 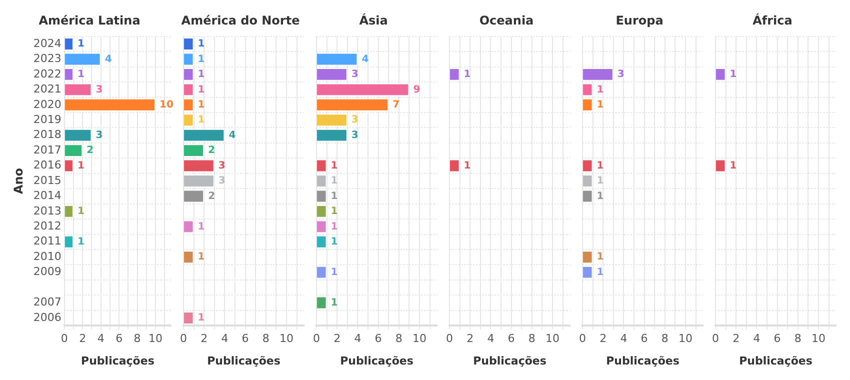 I want to click on y-tick-label: 2014, so click(x=47, y=195).